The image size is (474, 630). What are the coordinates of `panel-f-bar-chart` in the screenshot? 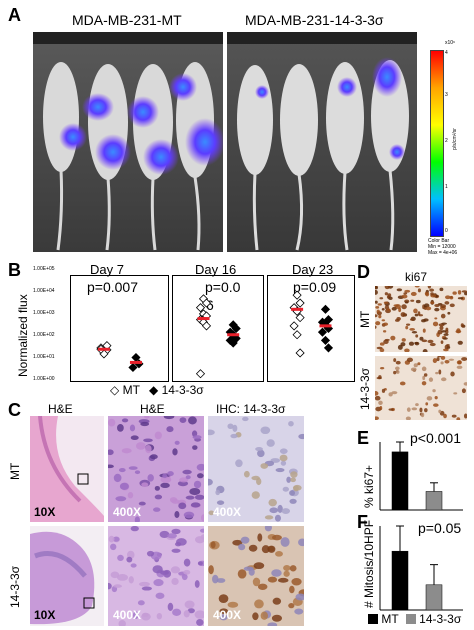 It's located at (421, 568).